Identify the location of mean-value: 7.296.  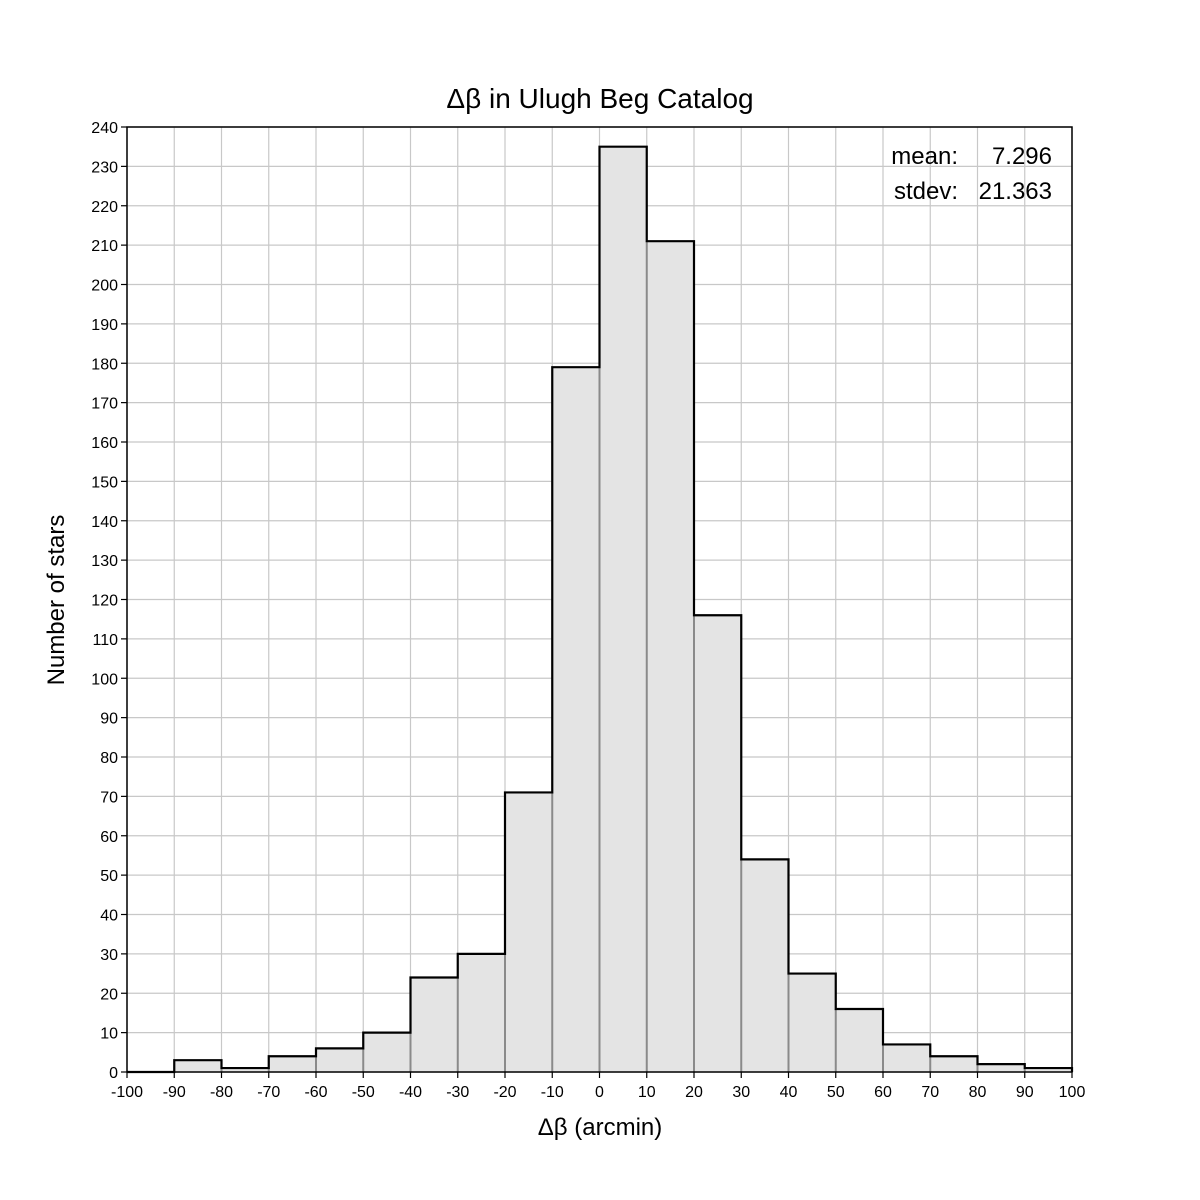
(1022, 156).